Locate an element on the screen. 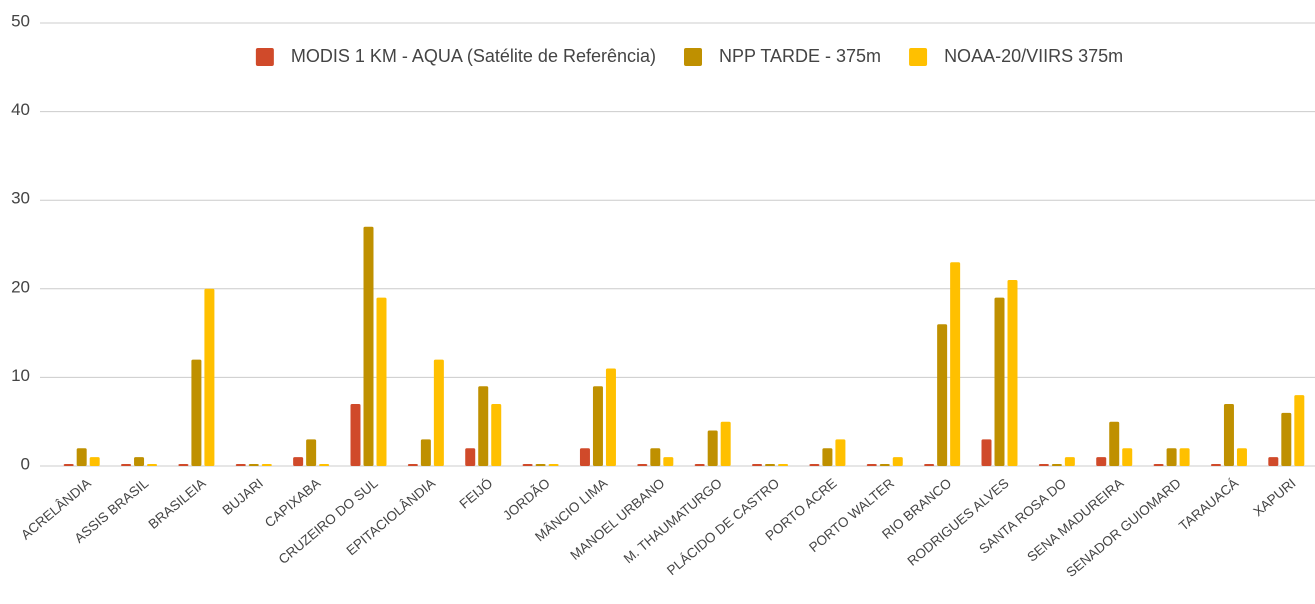 The width and height of the screenshot is (1315, 604). x-tick-label: CRUZEIRO DO SUL is located at coordinates (328, 521).